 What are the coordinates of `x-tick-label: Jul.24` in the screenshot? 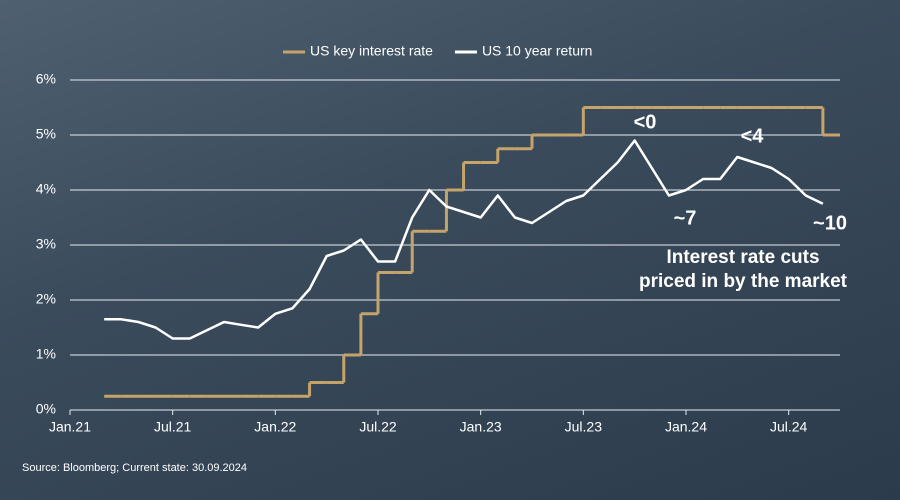 It's located at (789, 427).